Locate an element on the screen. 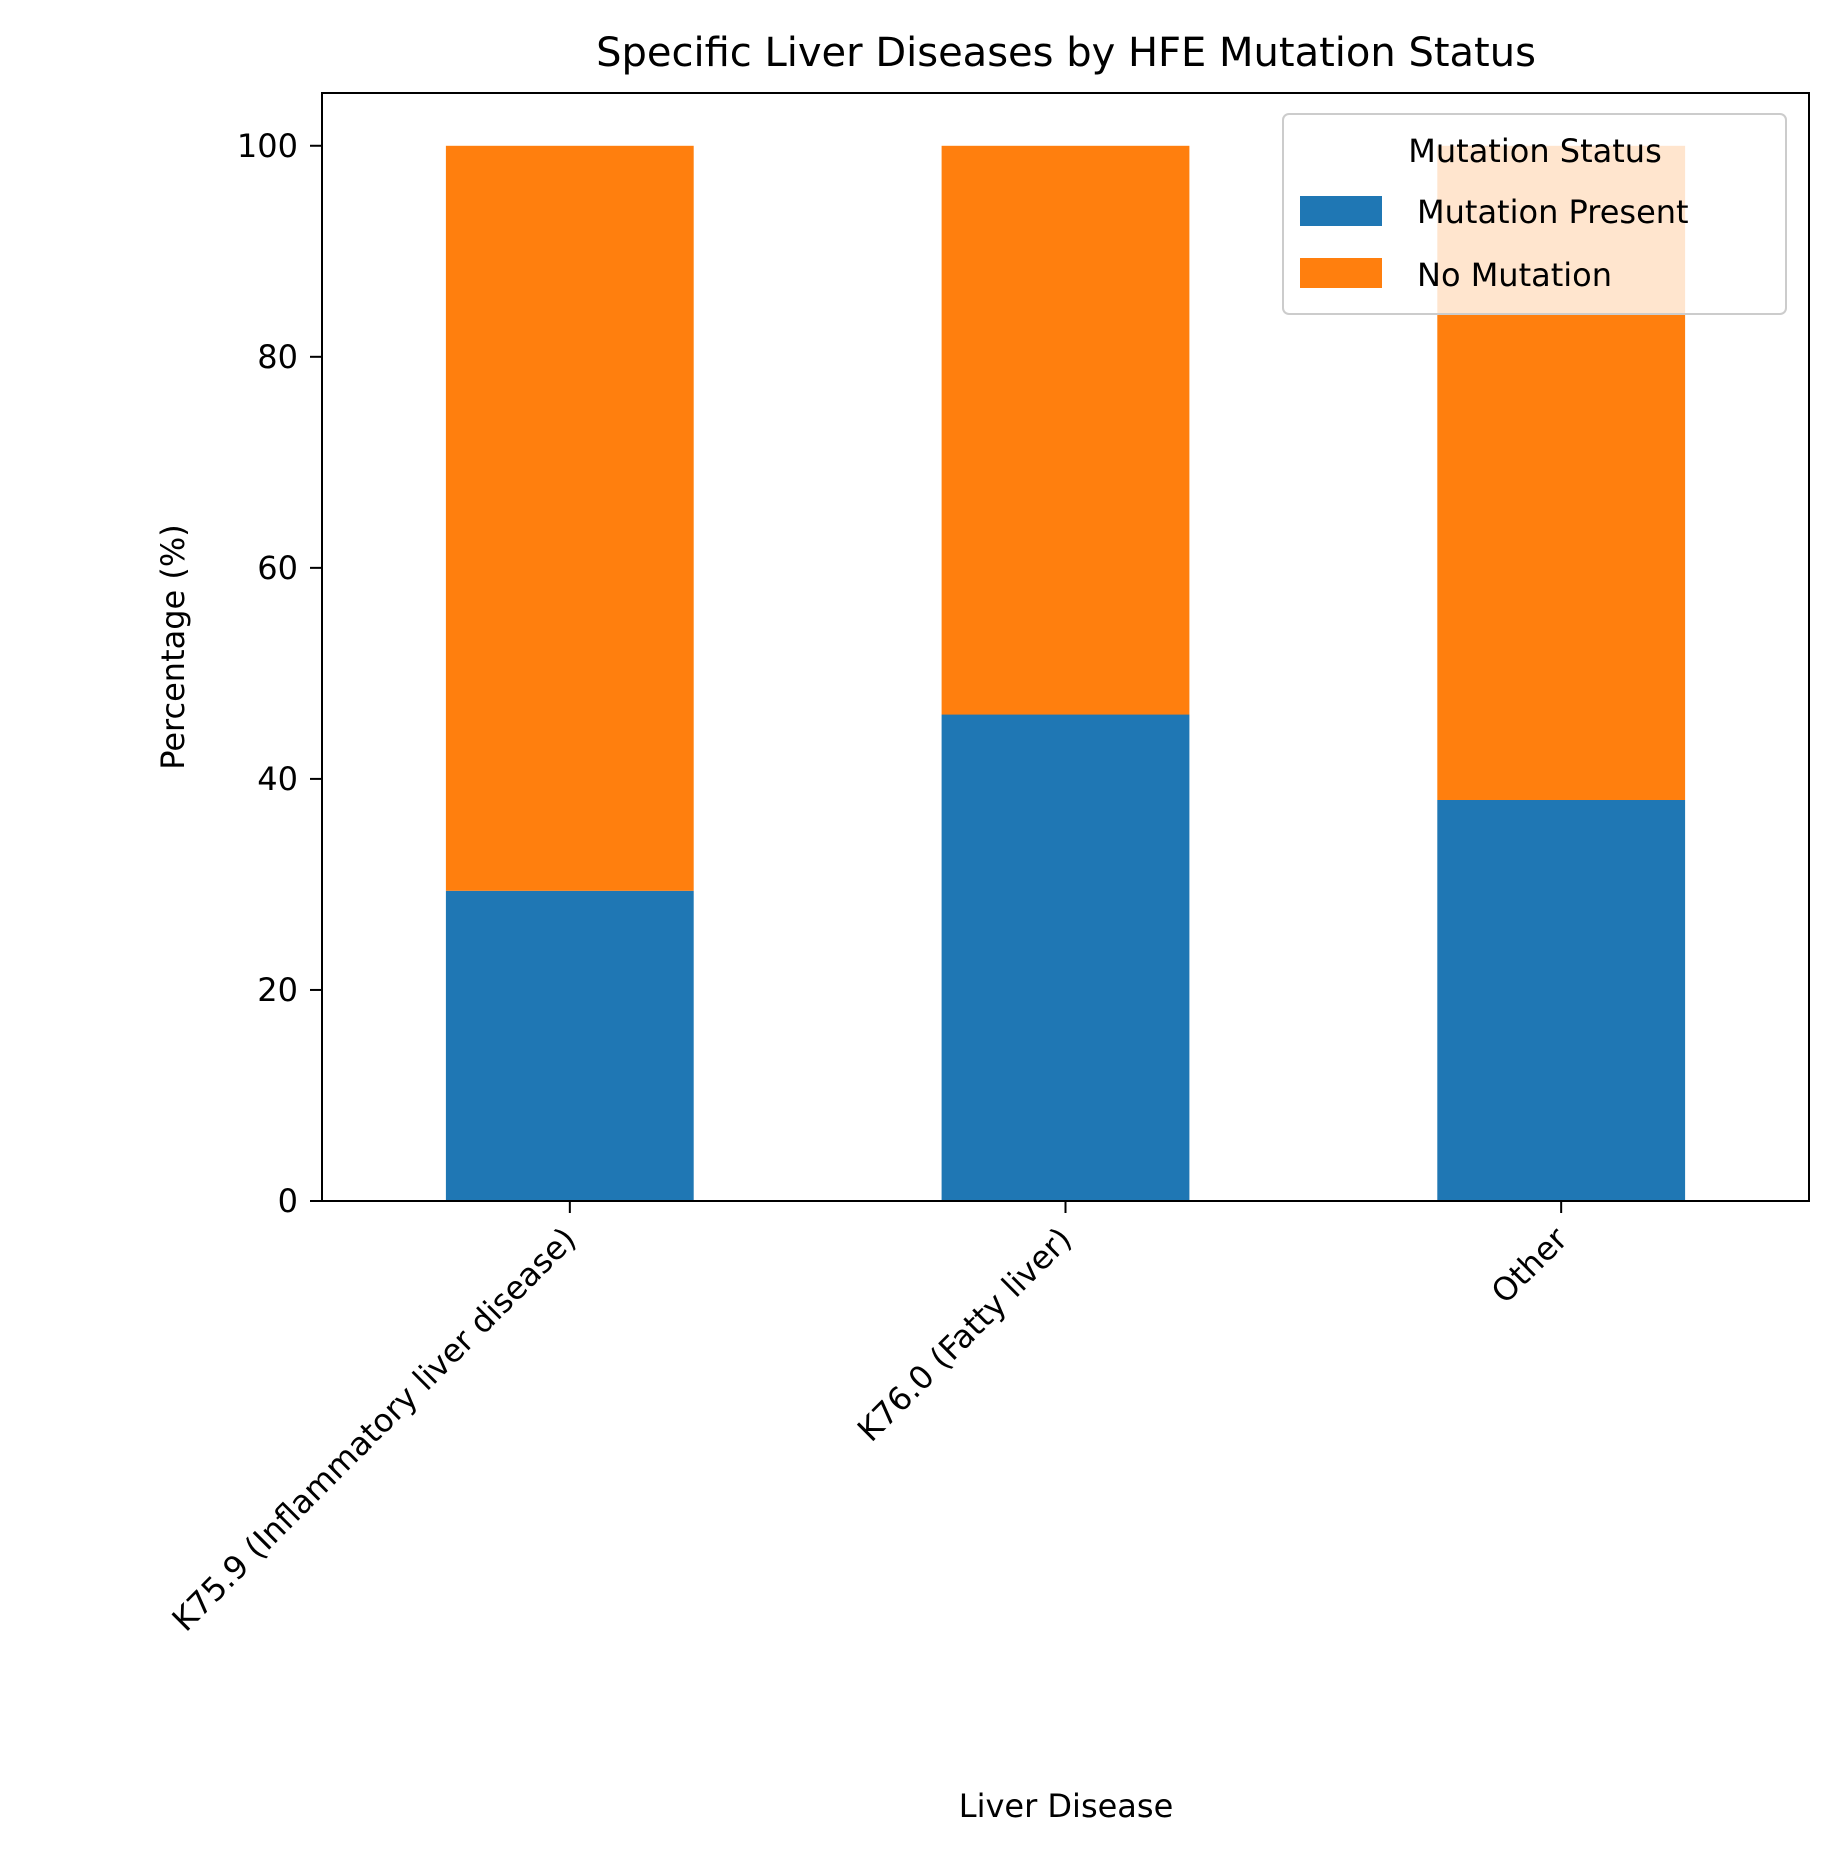  legend-label-mutation-present: Mutation Present is located at coordinates (1553, 212).